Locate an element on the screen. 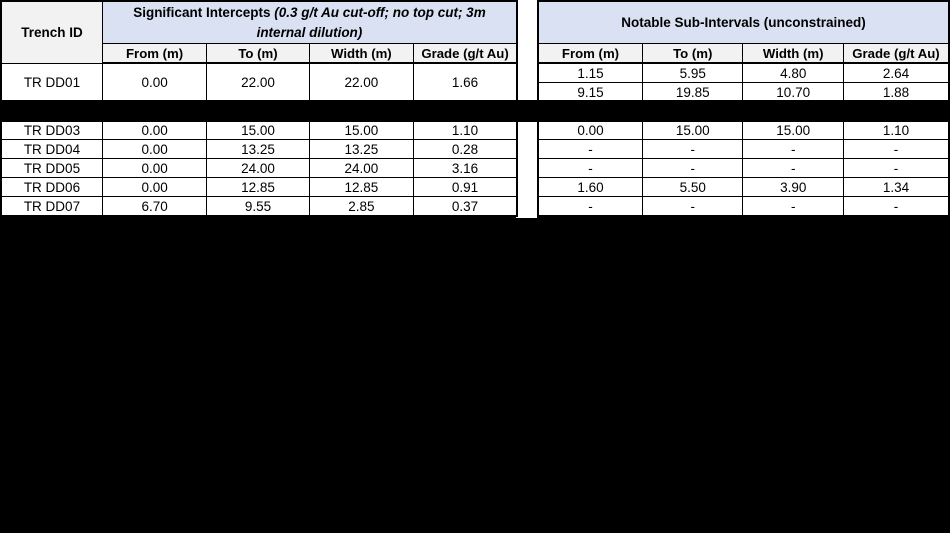 The width and height of the screenshot is (950, 533). to-cell: 9.55 is located at coordinates (258, 206).